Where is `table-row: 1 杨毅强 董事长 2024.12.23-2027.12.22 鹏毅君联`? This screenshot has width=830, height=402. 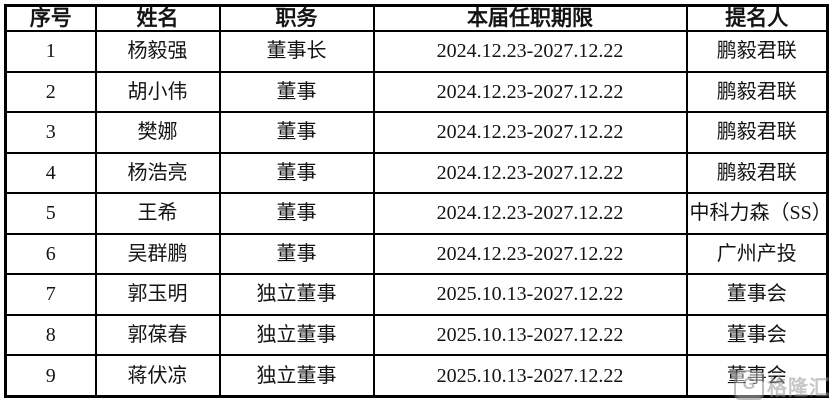
table-row: 1 杨毅强 董事长 2024.12.23-2027.12.22 鹏毅君联 is located at coordinates (416, 51).